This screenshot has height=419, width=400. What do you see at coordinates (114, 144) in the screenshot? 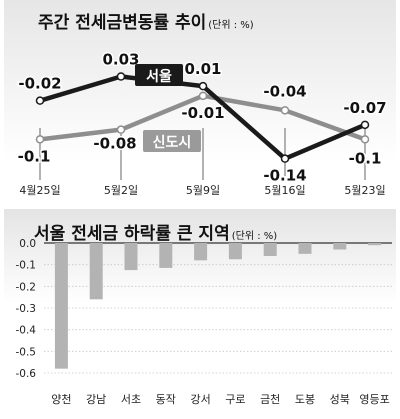
I see `newtown-value-label: -0.08` at bounding box center [114, 144].